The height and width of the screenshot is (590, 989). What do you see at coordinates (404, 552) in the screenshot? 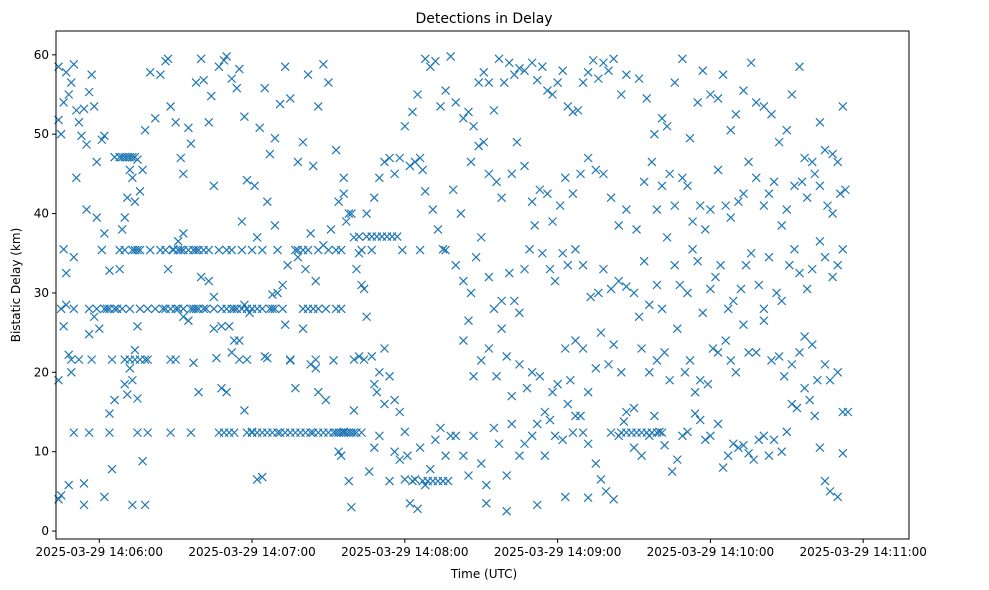
I see `x-tick-label: 2025-03-29 14:08:00` at bounding box center [404, 552].